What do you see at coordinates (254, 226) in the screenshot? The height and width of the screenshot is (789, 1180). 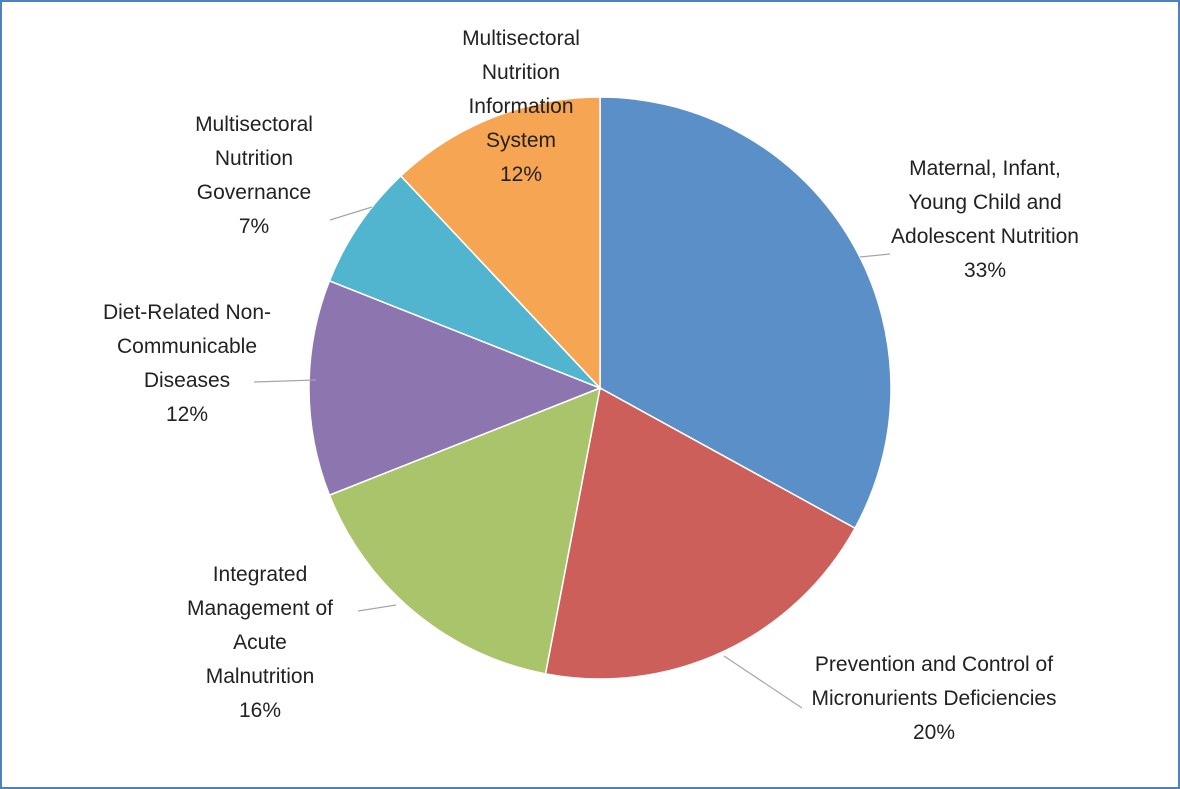 I see `percent-label: 7%` at bounding box center [254, 226].